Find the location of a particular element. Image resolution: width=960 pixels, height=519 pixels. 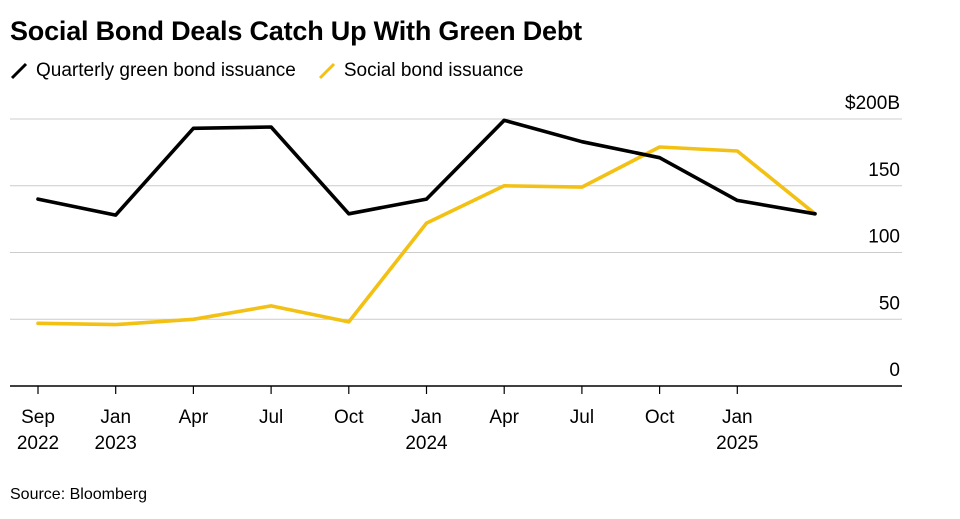

x-tick-year-label: 2023 is located at coordinates (116, 443).